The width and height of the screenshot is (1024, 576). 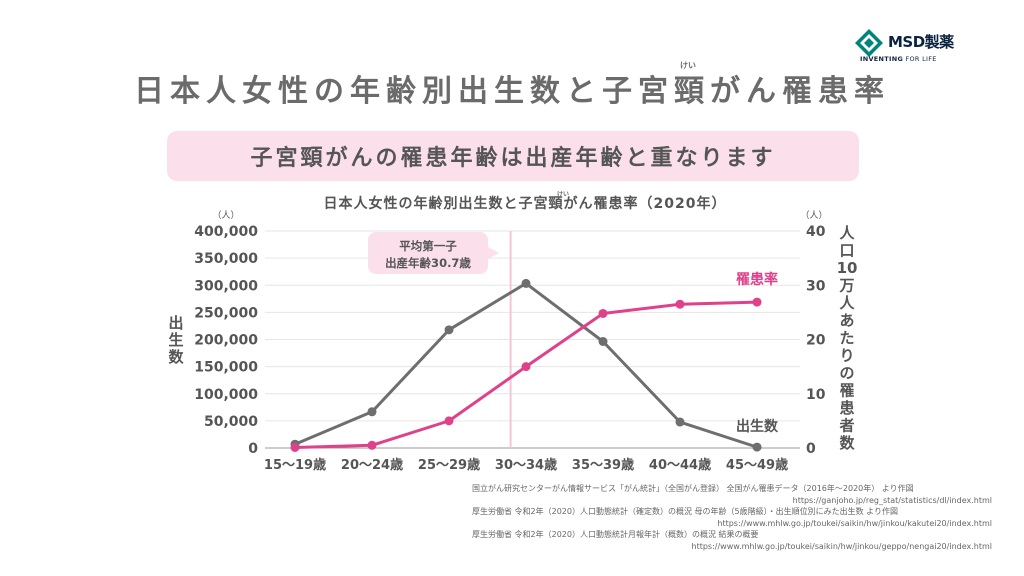 I want to click on y-left-tick-label: 200,000, so click(x=226, y=341).